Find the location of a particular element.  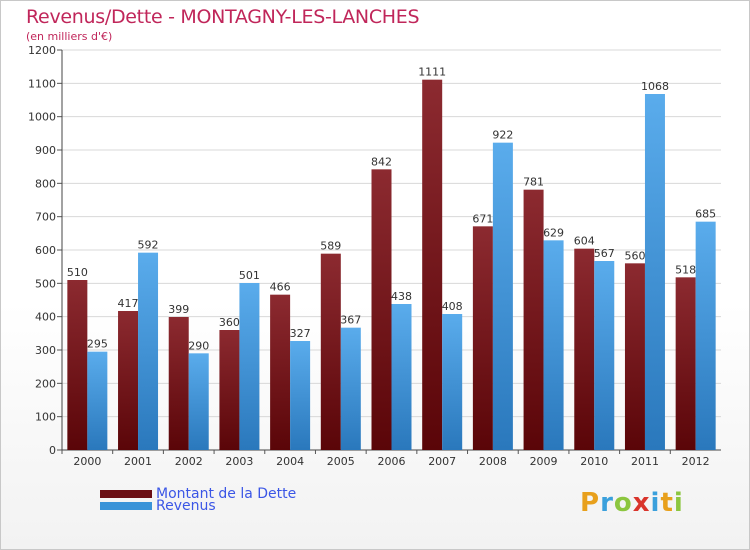

data-label-revenus: 592 is located at coordinates (148, 245).